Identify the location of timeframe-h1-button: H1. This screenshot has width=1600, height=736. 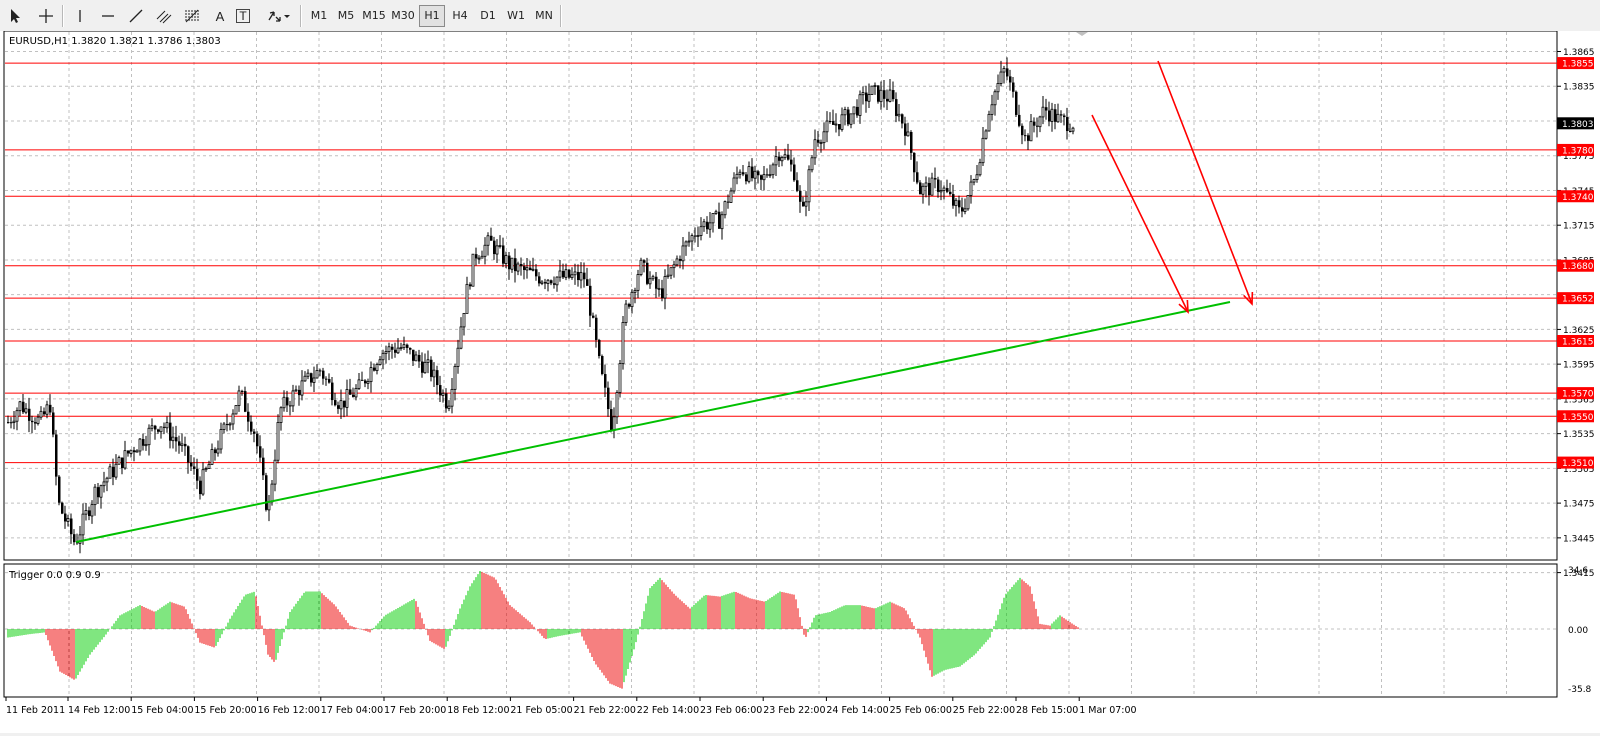
(432, 16).